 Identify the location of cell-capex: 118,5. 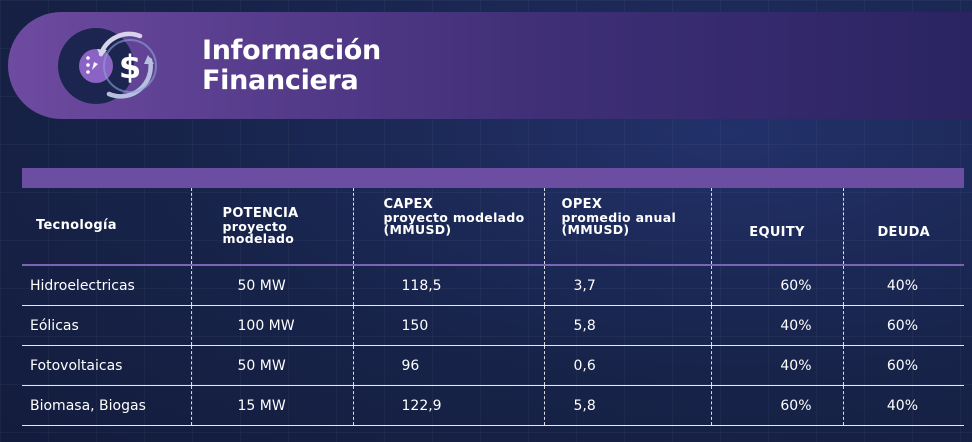
(448, 285).